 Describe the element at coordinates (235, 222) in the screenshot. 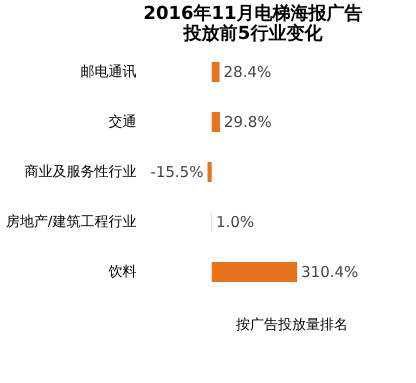

I see `data-label: 1.0%` at that location.